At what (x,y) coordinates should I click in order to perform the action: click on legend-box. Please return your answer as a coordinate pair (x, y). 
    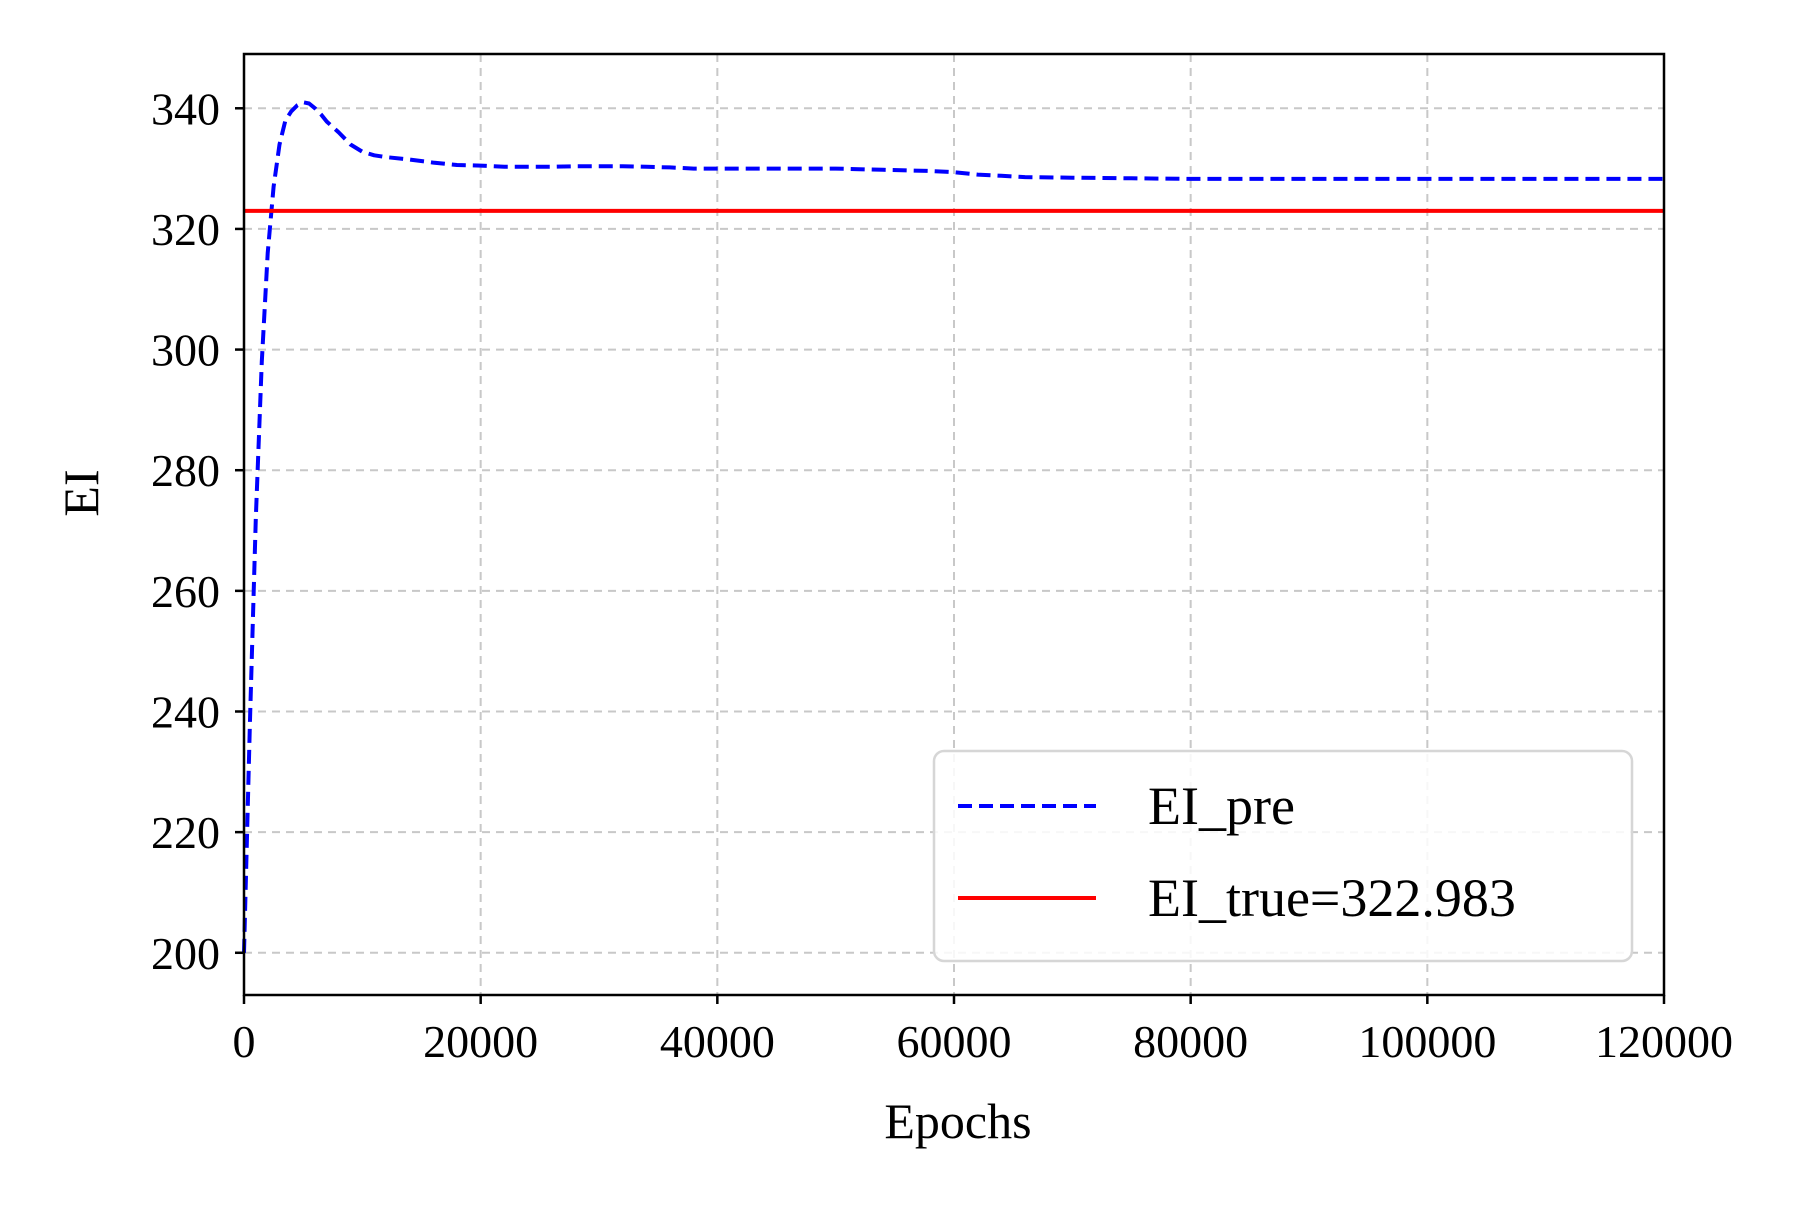
    Looking at the image, I should click on (1283, 856).